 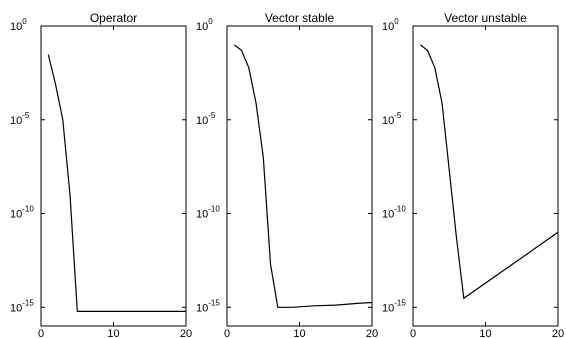 What do you see at coordinates (372, 333) in the screenshot?
I see `panel-2-xtick-label: 20` at bounding box center [372, 333].